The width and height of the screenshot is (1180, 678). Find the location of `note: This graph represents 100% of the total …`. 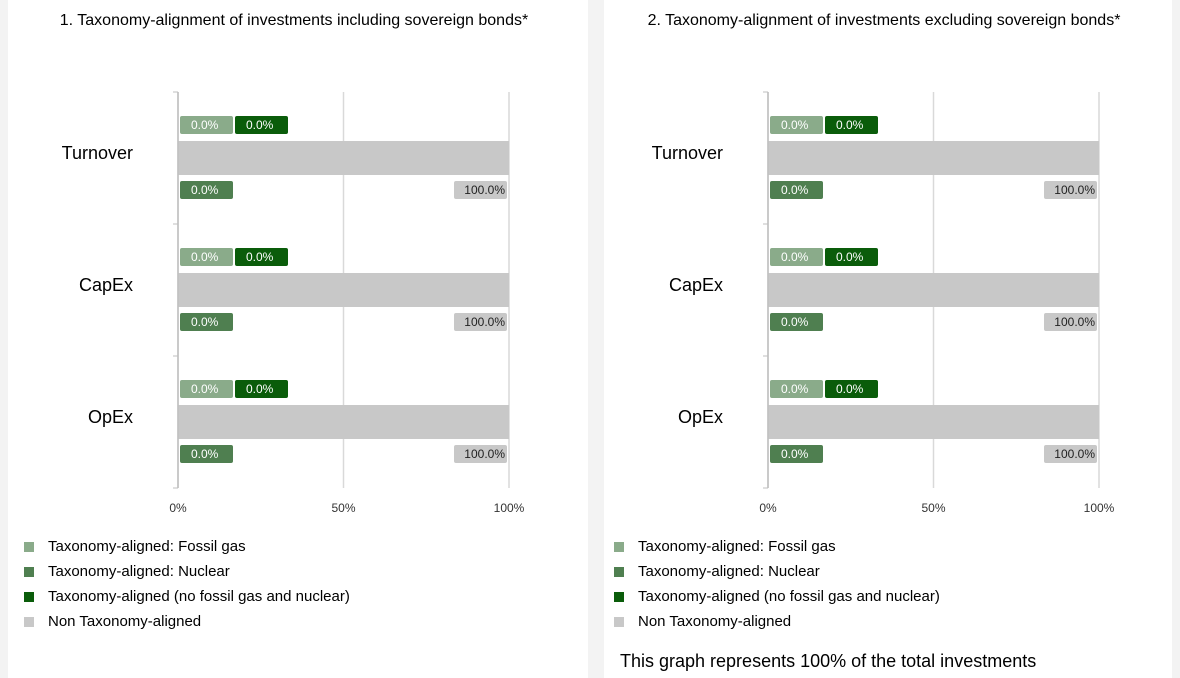

note: This graph represents 100% of the total … is located at coordinates (828, 661).